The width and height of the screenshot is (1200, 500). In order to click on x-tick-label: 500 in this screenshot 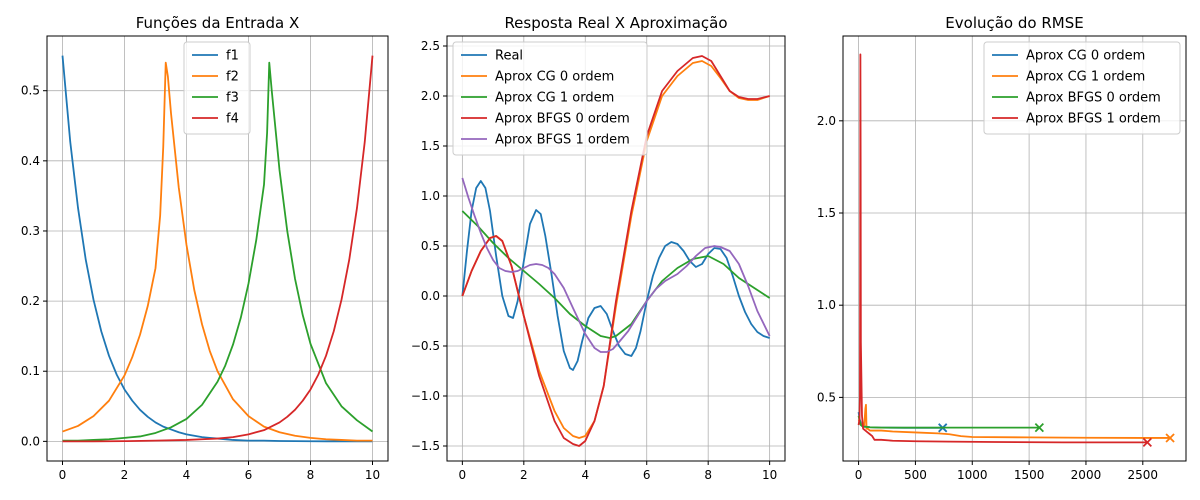, I will do `click(915, 475)`.